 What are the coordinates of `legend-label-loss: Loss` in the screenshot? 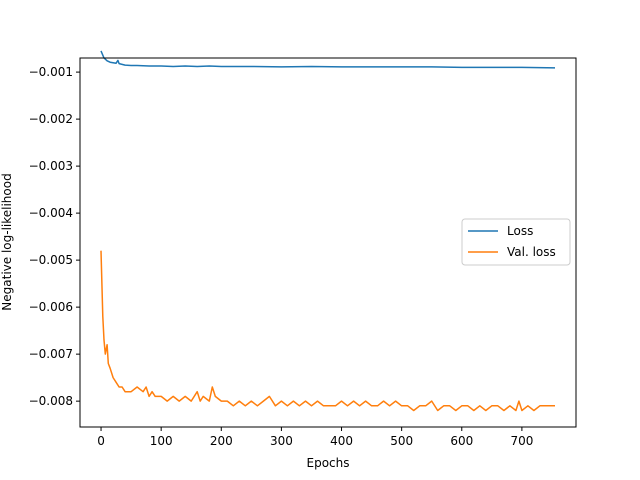 It's located at (520, 231).